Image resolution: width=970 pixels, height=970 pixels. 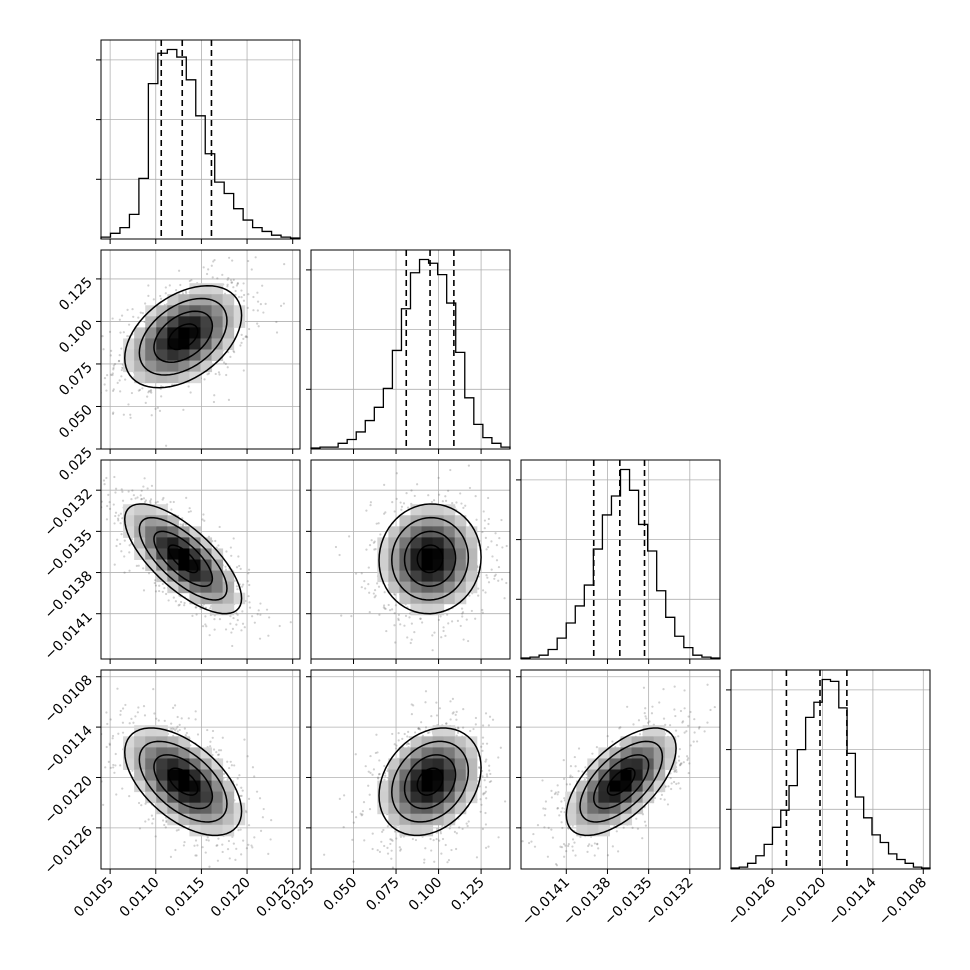 What do you see at coordinates (69, 800) in the screenshot?
I see `y-tick-label: −0.0120` at bounding box center [69, 800].